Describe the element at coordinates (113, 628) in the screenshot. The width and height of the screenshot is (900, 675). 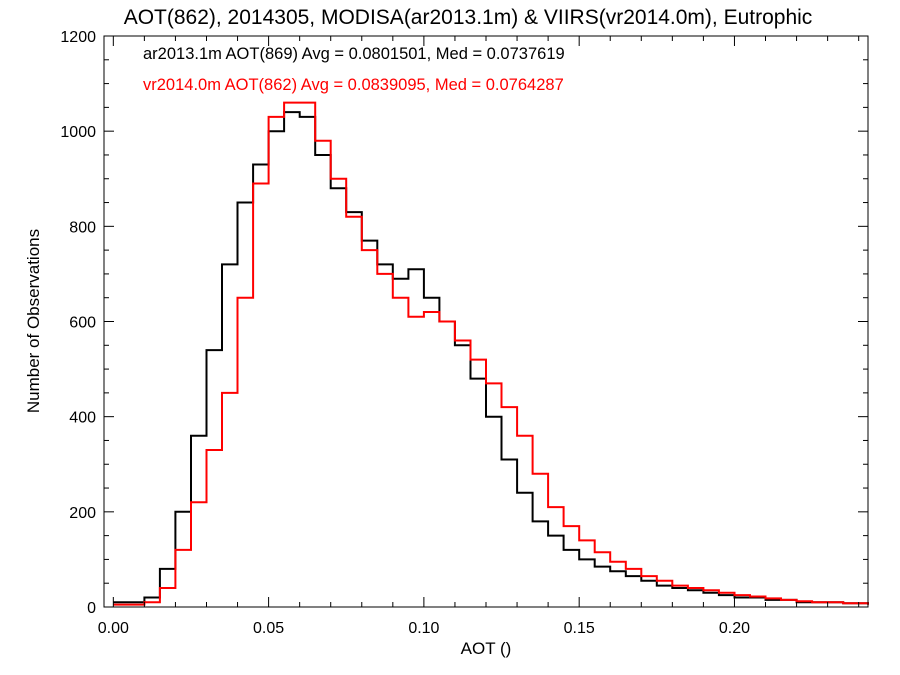
I see `x-tick-label: 0.00` at that location.